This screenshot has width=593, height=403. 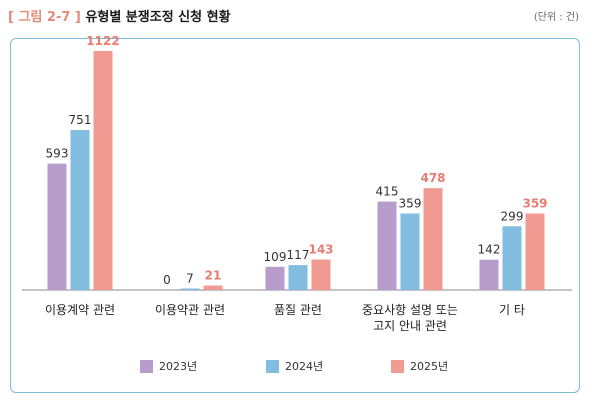 I want to click on category-label-5: 기 타, so click(x=512, y=310).